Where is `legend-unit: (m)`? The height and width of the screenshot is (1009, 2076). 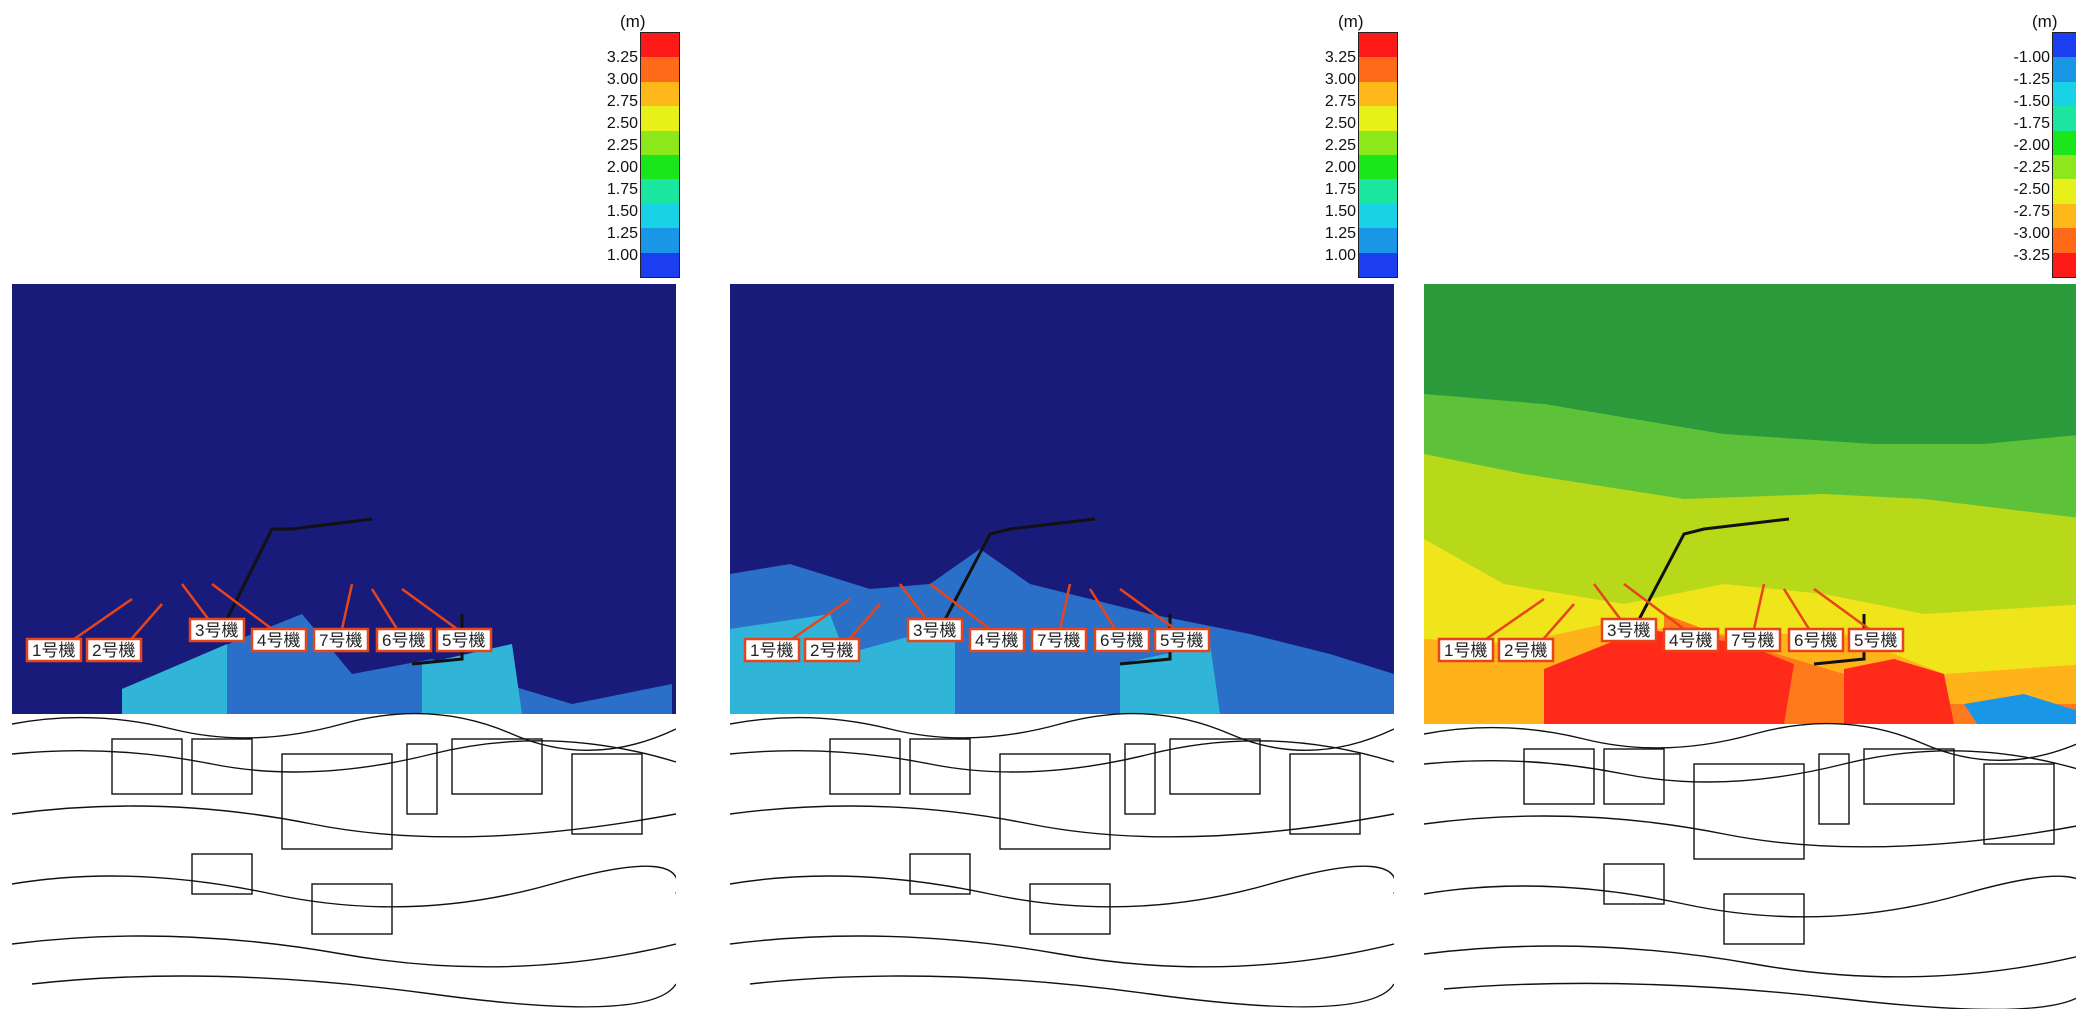 legend-unit: (m) is located at coordinates (633, 21).